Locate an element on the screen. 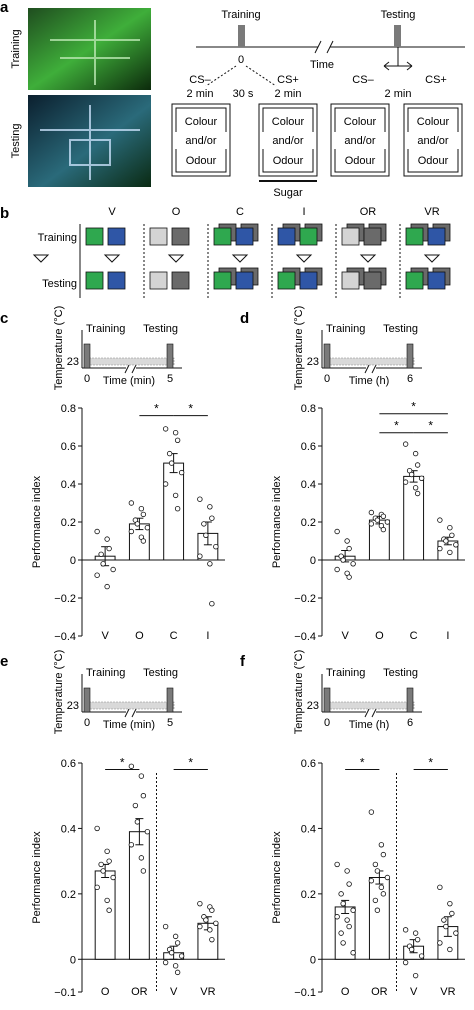 The image size is (474, 1010). box-label-colour: Colour is located at coordinates (288, 122).